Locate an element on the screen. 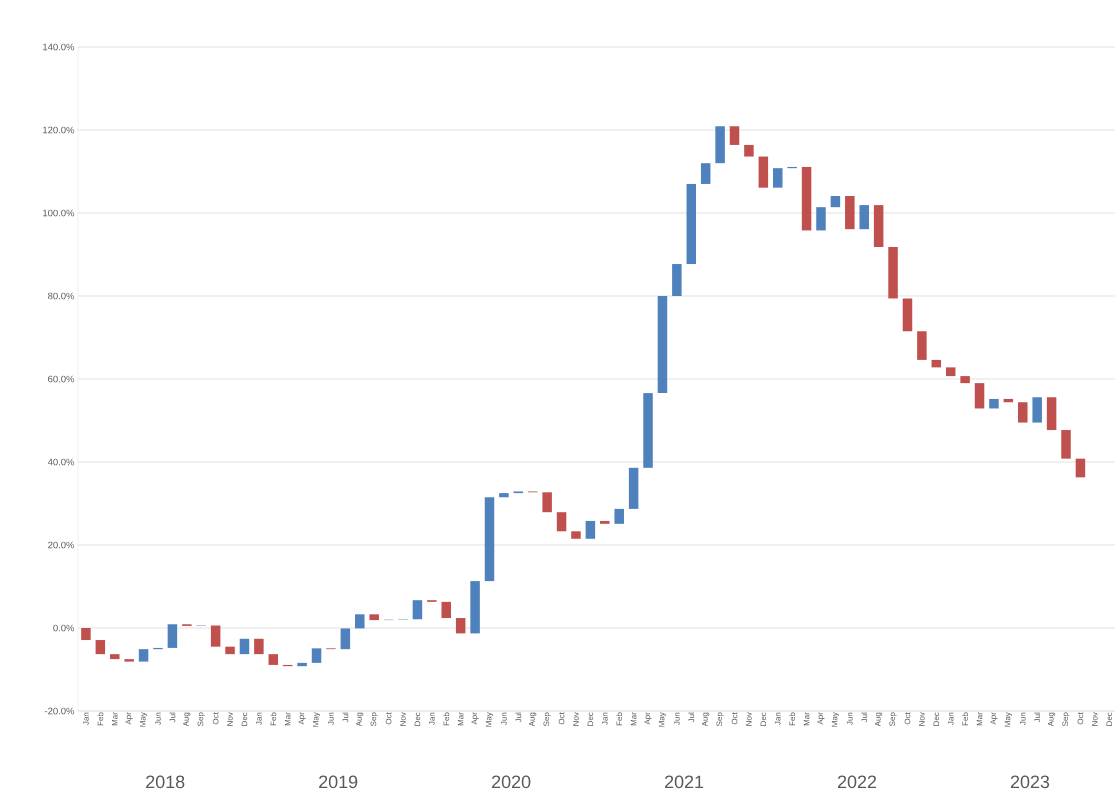  y-tick-label: 80.0% is located at coordinates (61, 296).